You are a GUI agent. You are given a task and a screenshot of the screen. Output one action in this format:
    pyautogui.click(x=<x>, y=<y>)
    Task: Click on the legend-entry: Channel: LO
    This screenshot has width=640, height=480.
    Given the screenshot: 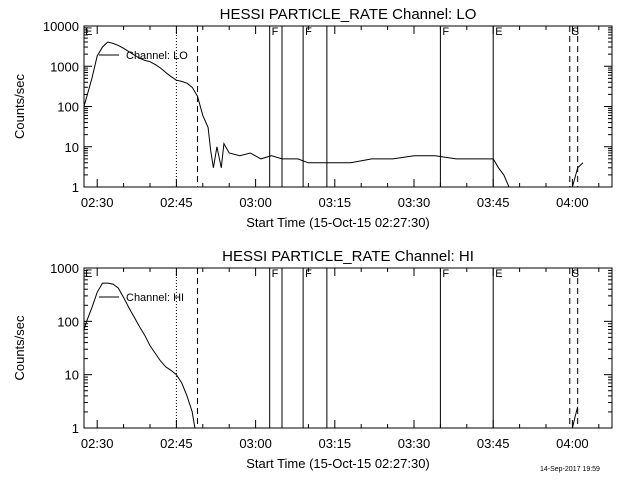 What is the action you would take?
    pyautogui.click(x=157, y=56)
    